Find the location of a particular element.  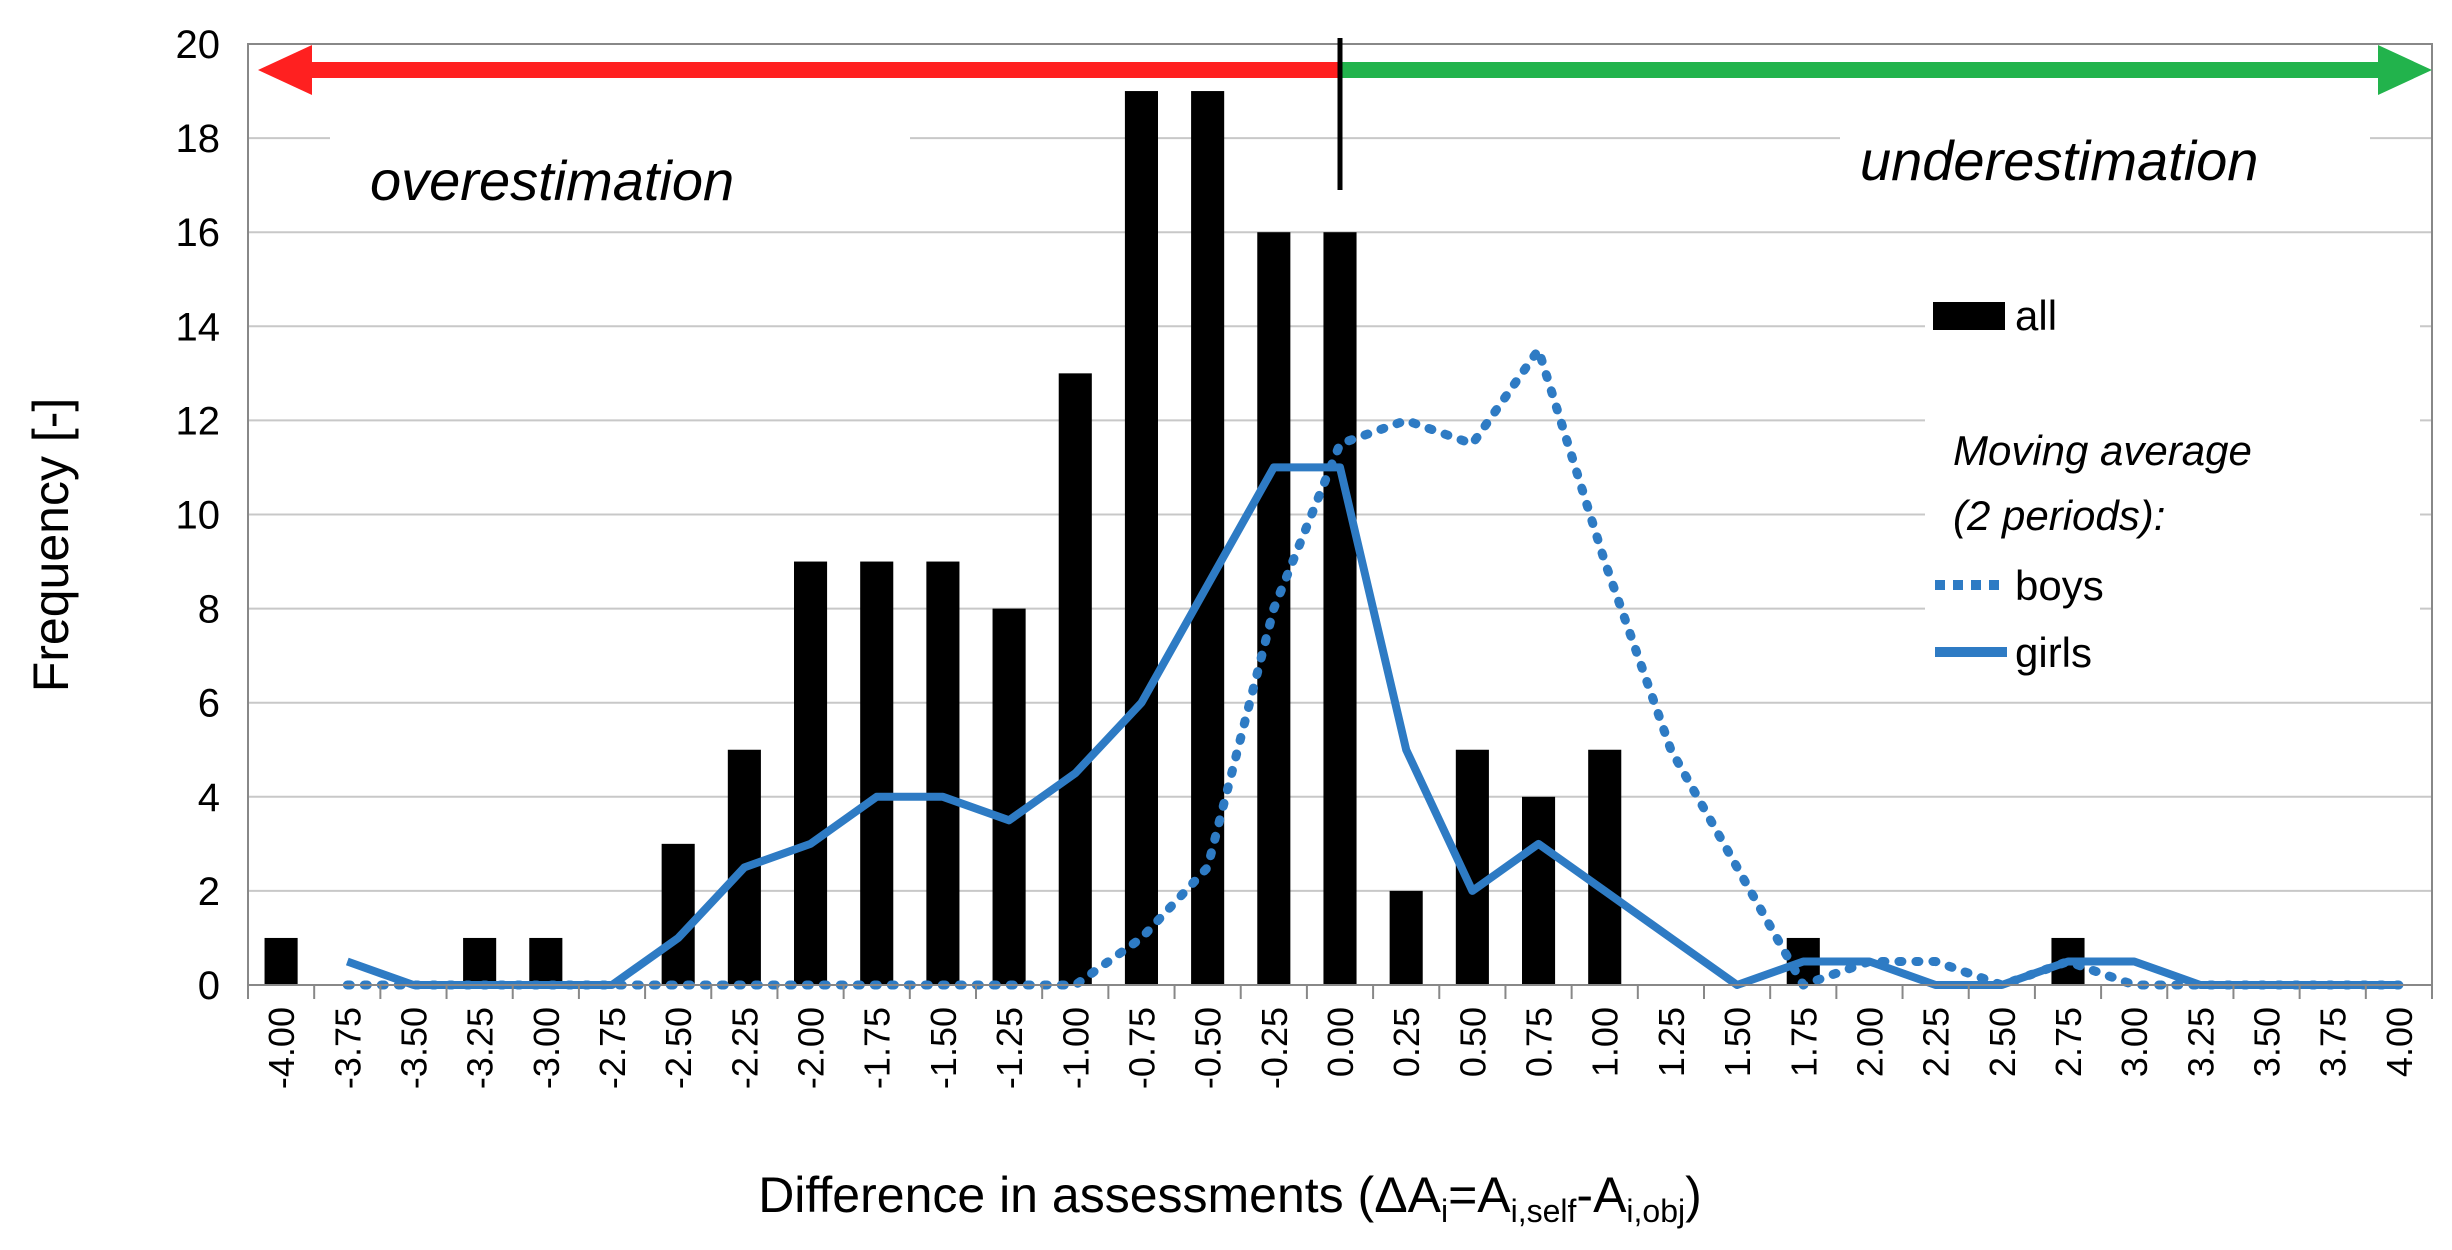

x-tick-label: 3.25 is located at coordinates (2200, 1042).